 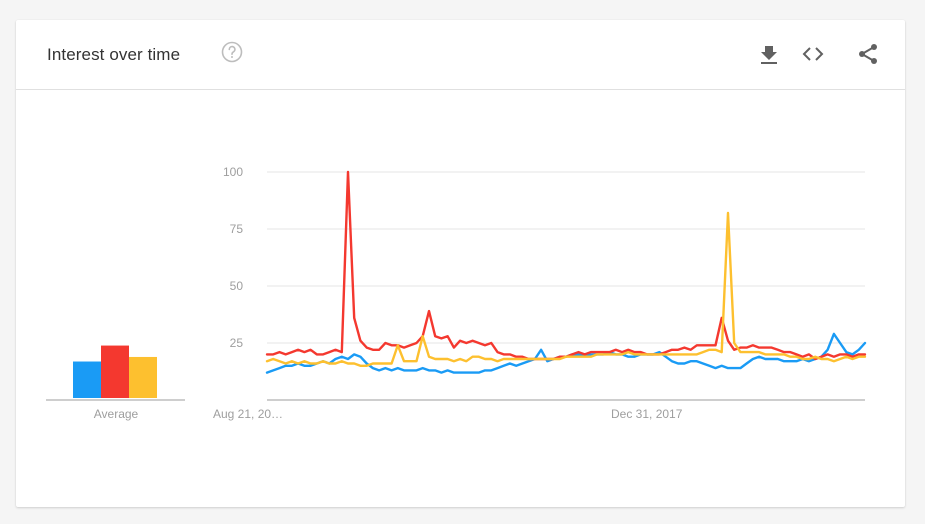 What do you see at coordinates (114, 54) in the screenshot?
I see `card-title: Interest over time` at bounding box center [114, 54].